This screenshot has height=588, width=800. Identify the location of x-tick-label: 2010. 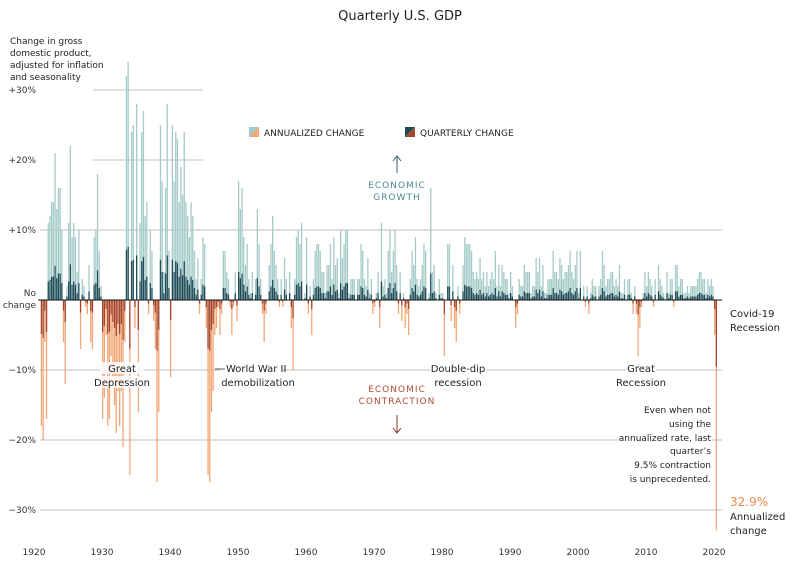
(646, 553).